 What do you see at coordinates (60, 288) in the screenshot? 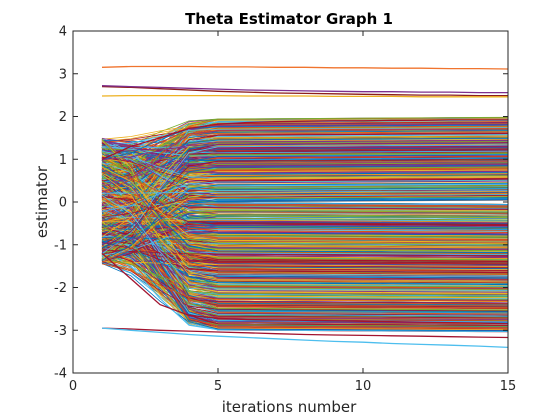
I see `y-tick-label: -2` at bounding box center [60, 288].